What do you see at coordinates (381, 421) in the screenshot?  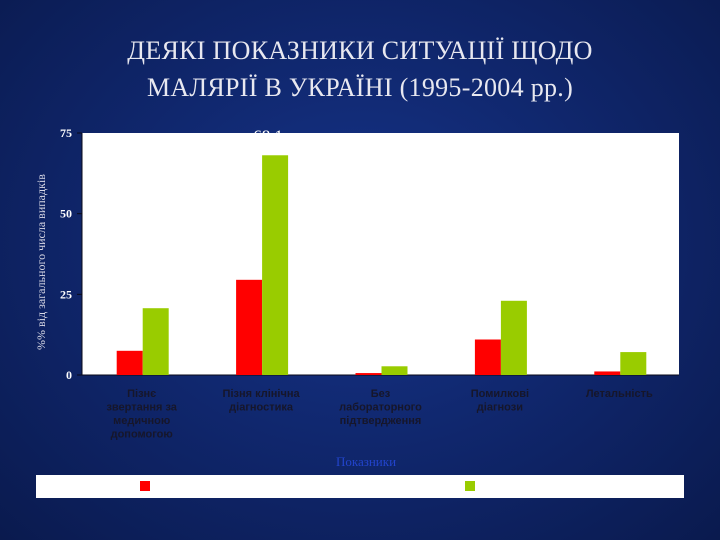 I see `x-tick-label: підтвердження` at bounding box center [381, 421].